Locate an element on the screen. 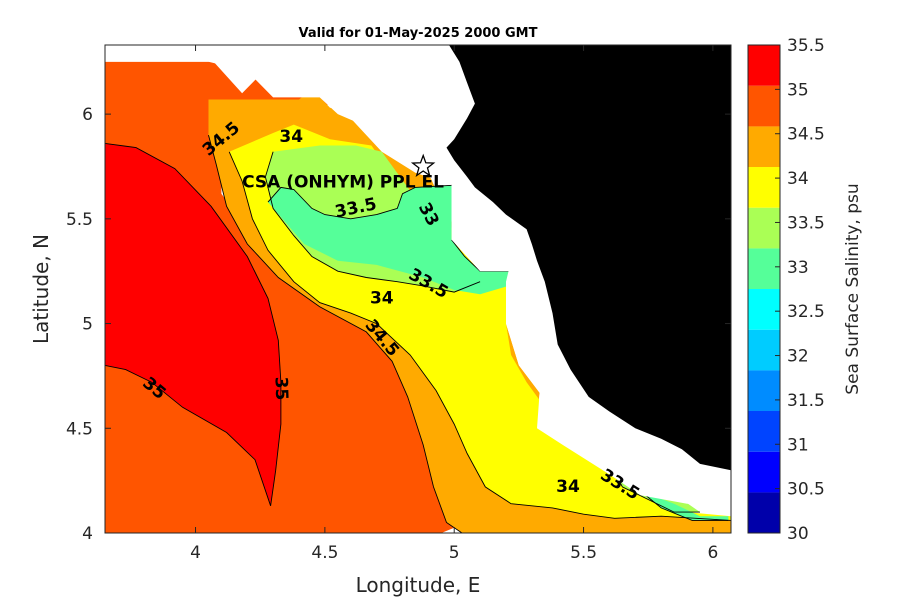 This screenshot has width=900, height=600. contour-label: 35 is located at coordinates (280, 388).